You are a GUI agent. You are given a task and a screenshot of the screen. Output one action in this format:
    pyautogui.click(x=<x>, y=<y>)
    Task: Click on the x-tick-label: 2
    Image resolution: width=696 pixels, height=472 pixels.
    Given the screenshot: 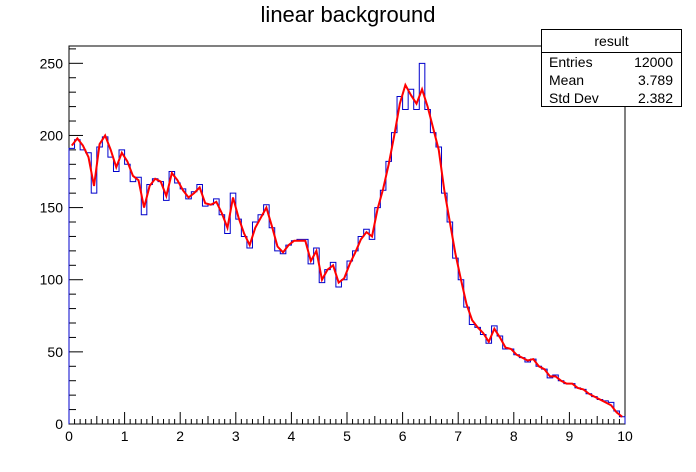 What is the action you would take?
    pyautogui.click(x=180, y=436)
    